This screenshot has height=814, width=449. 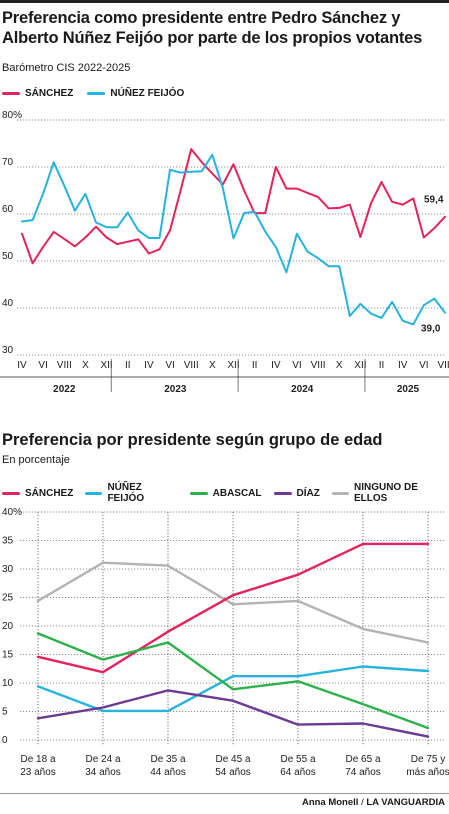 I want to click on y-tick-label: 25, so click(x=8, y=598).